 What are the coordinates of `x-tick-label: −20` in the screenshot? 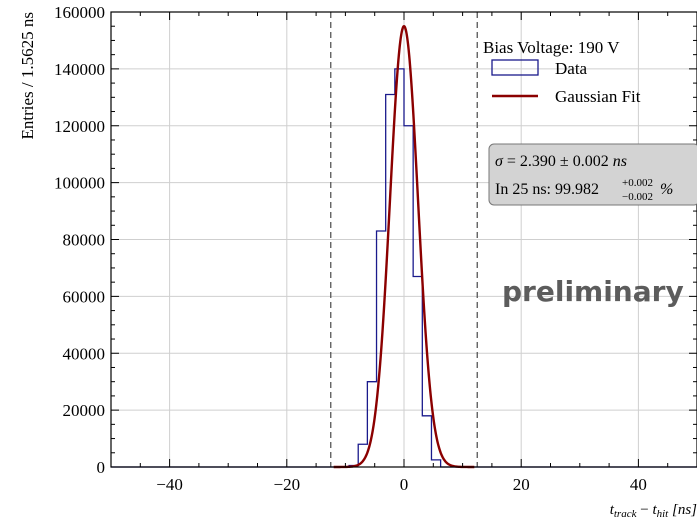 It's located at (287, 484).